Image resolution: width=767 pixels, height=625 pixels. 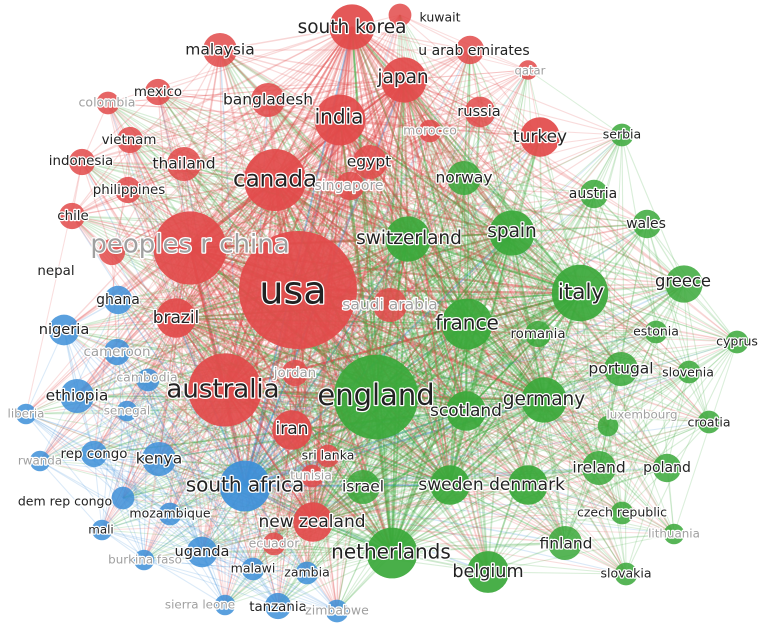 I want to click on node-slovenia, so click(x=689, y=372).